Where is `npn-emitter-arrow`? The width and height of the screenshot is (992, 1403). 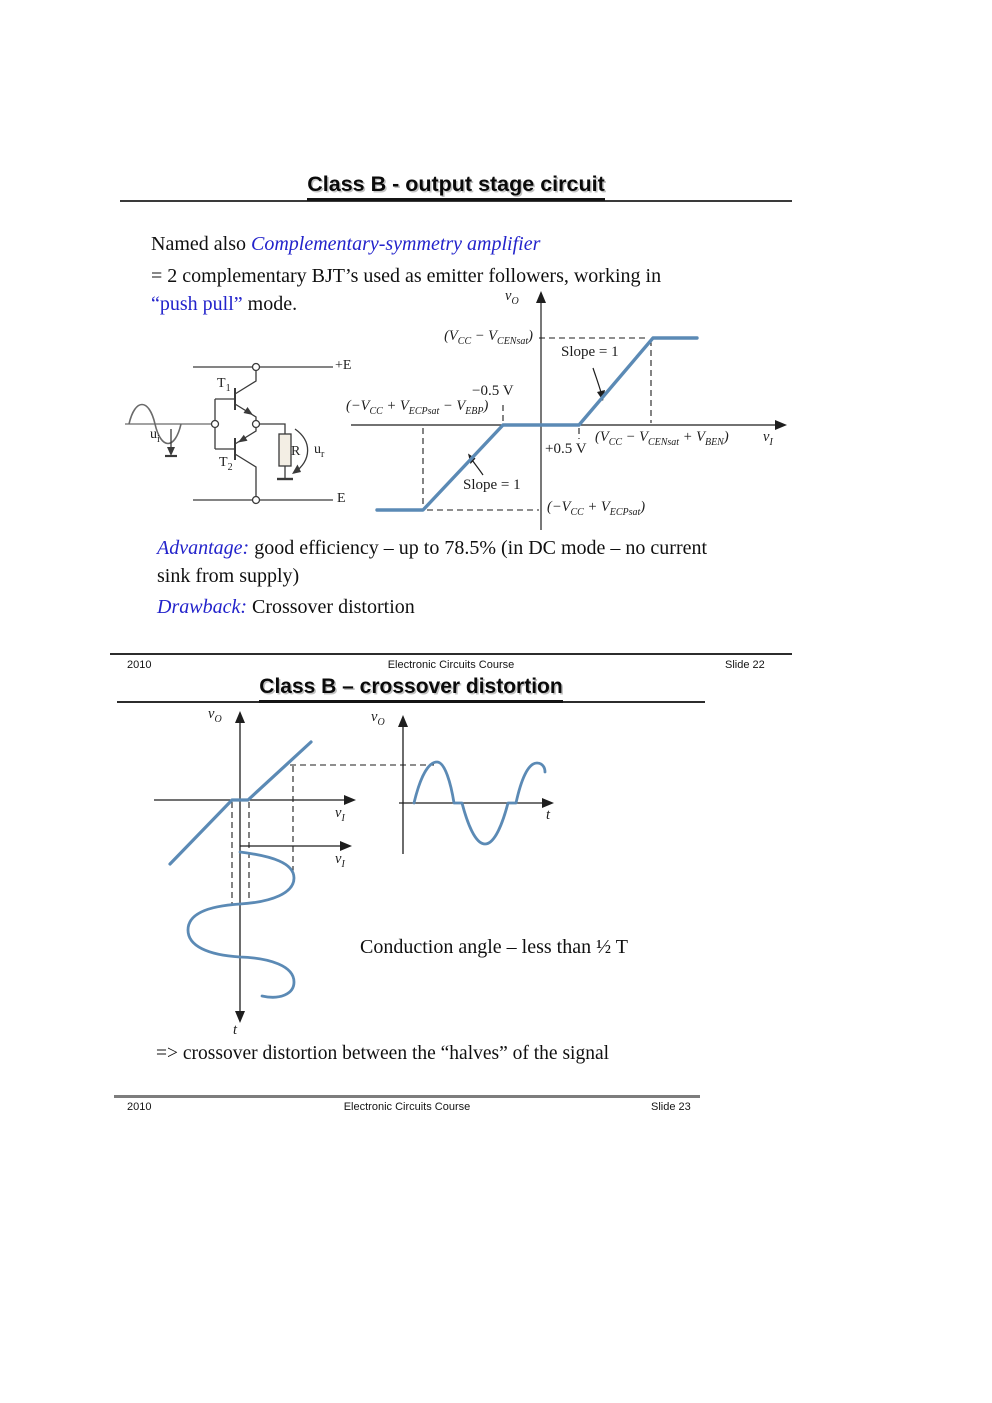
npn-emitter-arrow is located at coordinates (248, 411).